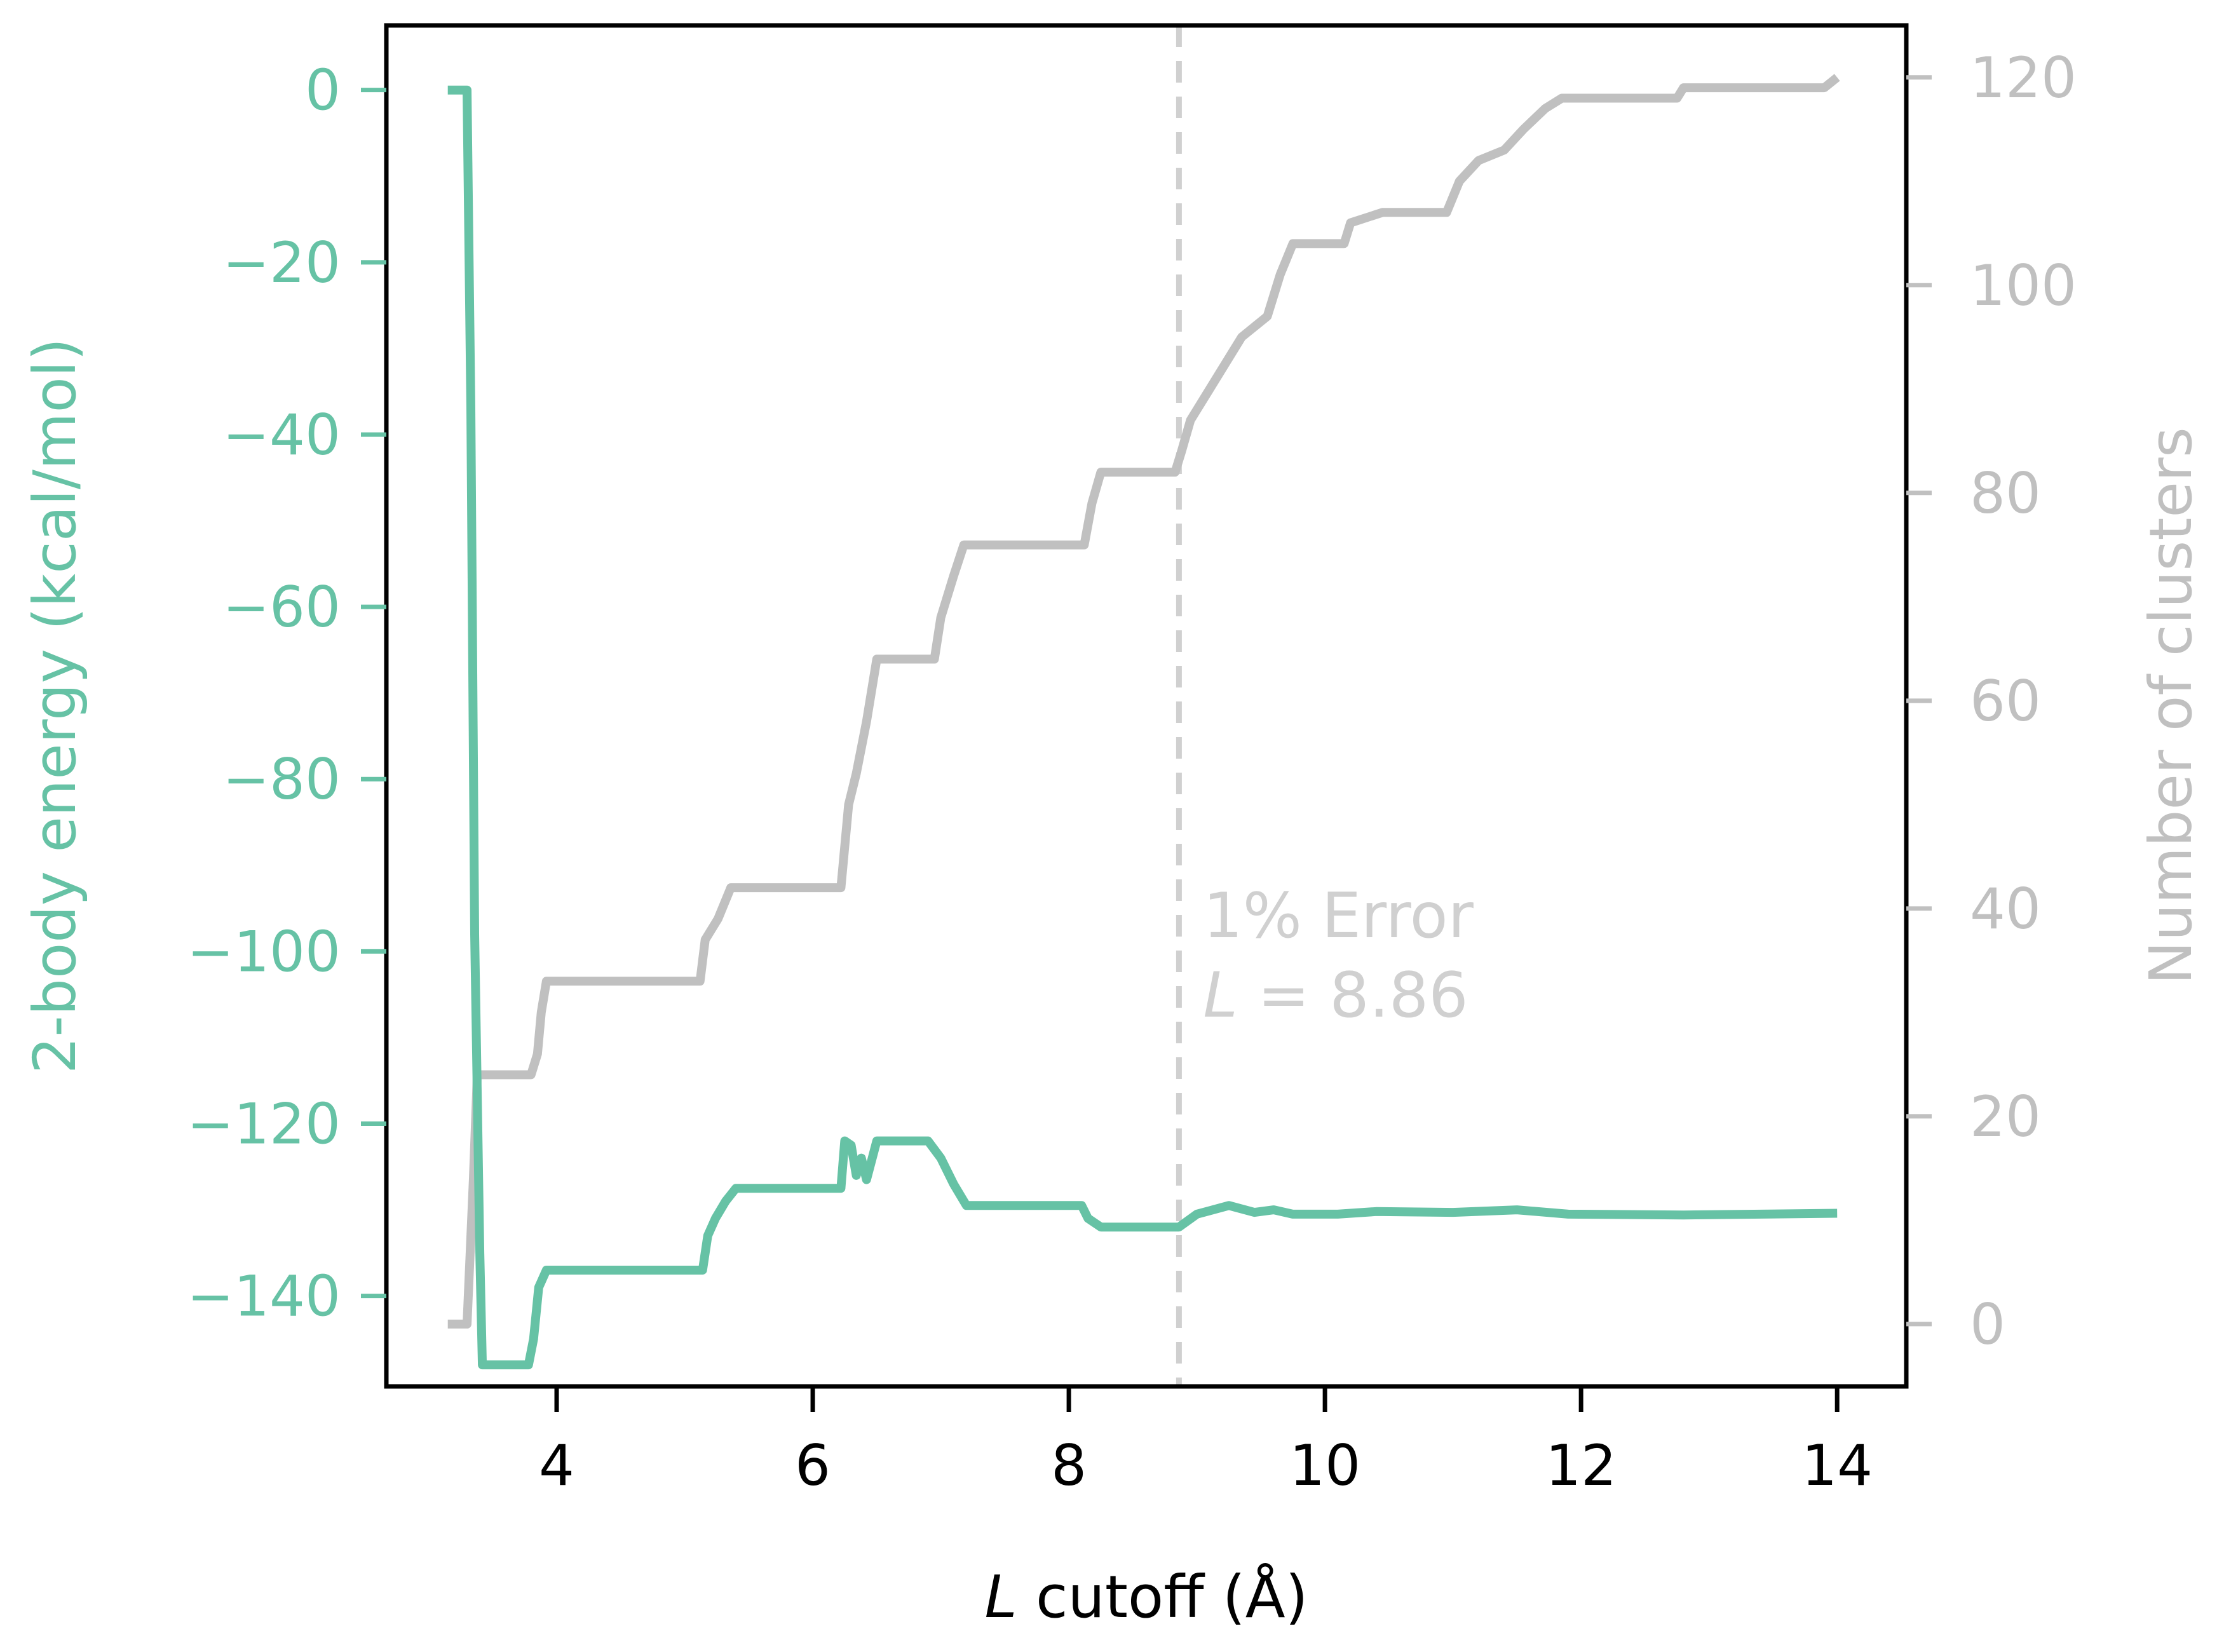 The image size is (2224, 1652). What do you see at coordinates (813, 1466) in the screenshot?
I see `x-tick-label: 6` at bounding box center [813, 1466].